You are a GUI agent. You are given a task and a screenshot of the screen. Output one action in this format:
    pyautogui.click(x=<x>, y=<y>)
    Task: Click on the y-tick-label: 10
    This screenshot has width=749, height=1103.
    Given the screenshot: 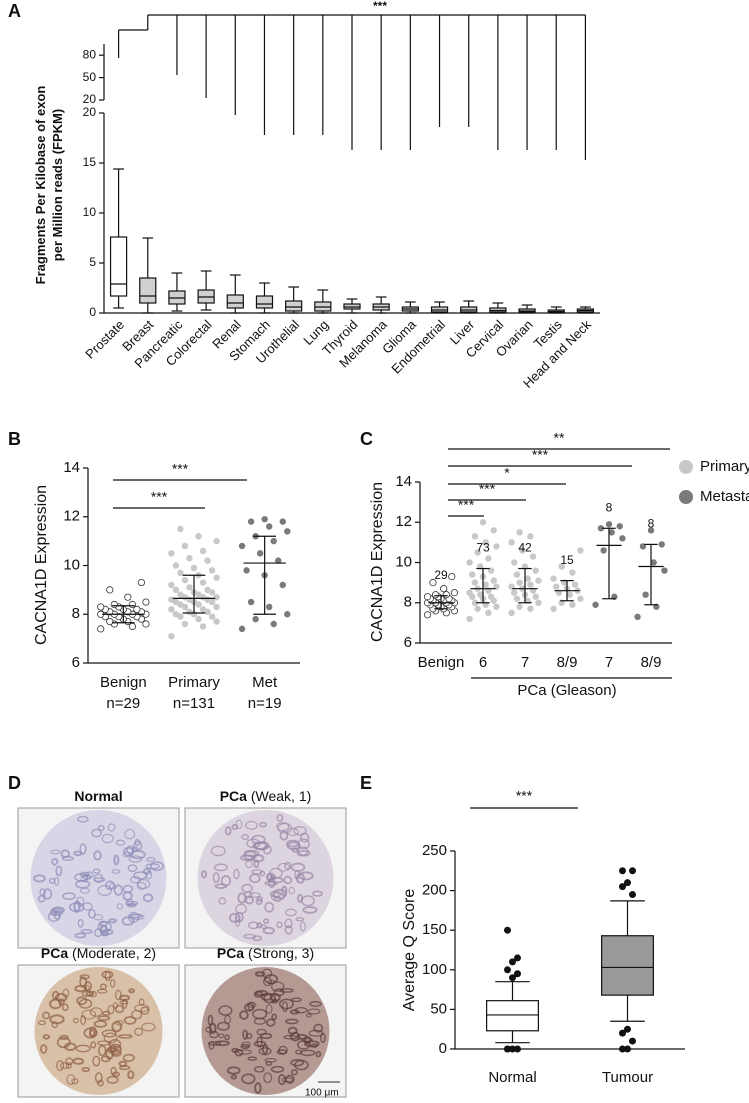 What is the action you would take?
    pyautogui.click(x=90, y=212)
    